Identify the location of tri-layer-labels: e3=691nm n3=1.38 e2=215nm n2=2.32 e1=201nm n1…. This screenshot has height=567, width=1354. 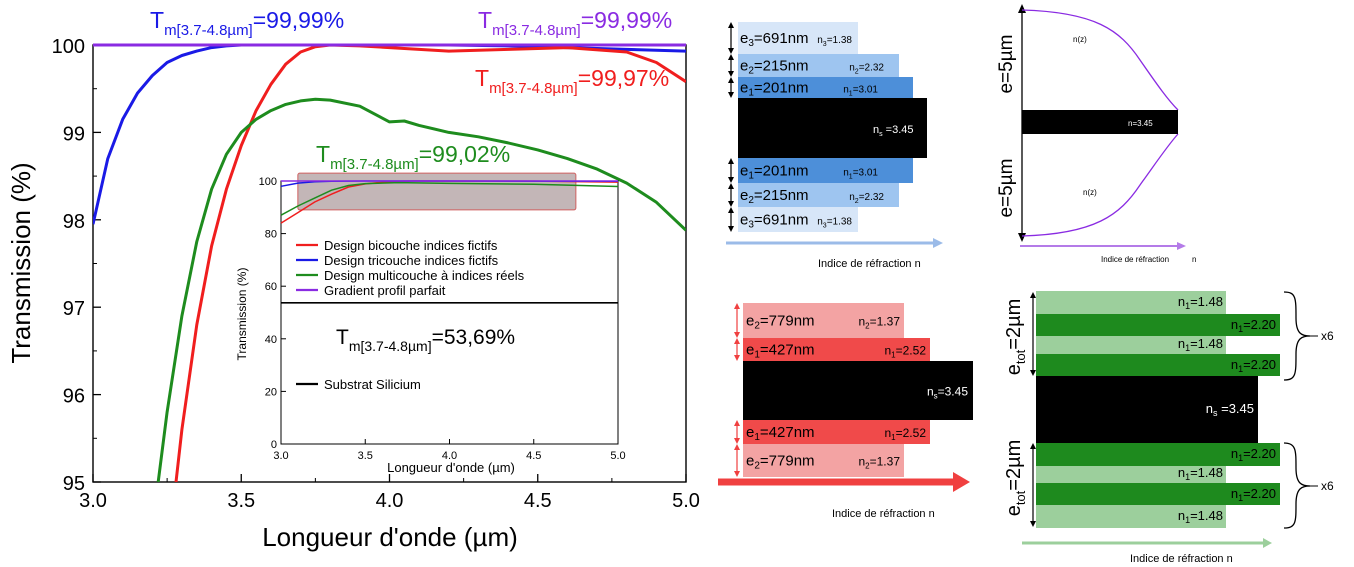
(827, 130).